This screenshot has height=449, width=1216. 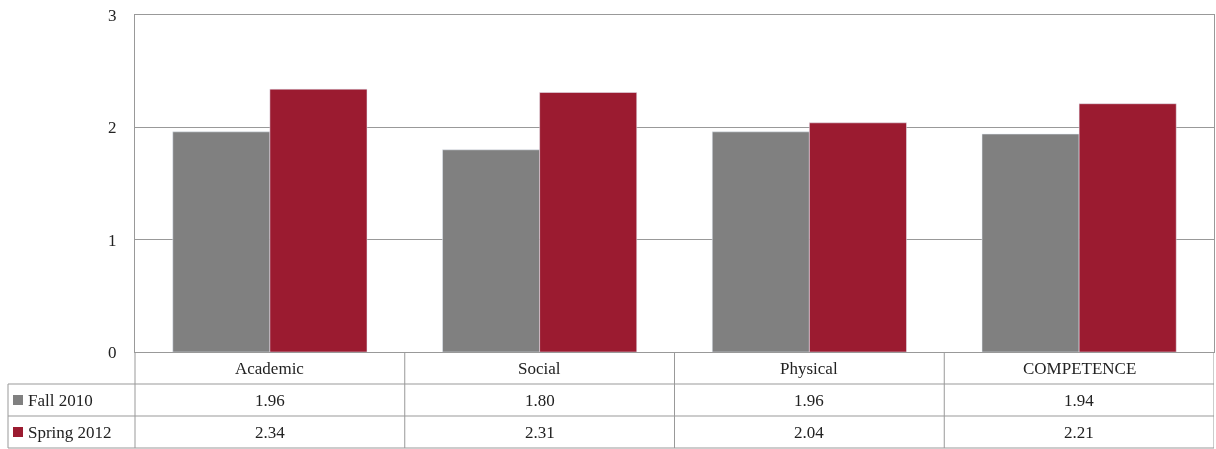 What do you see at coordinates (112, 15) in the screenshot?
I see `y-tick-label: 3` at bounding box center [112, 15].